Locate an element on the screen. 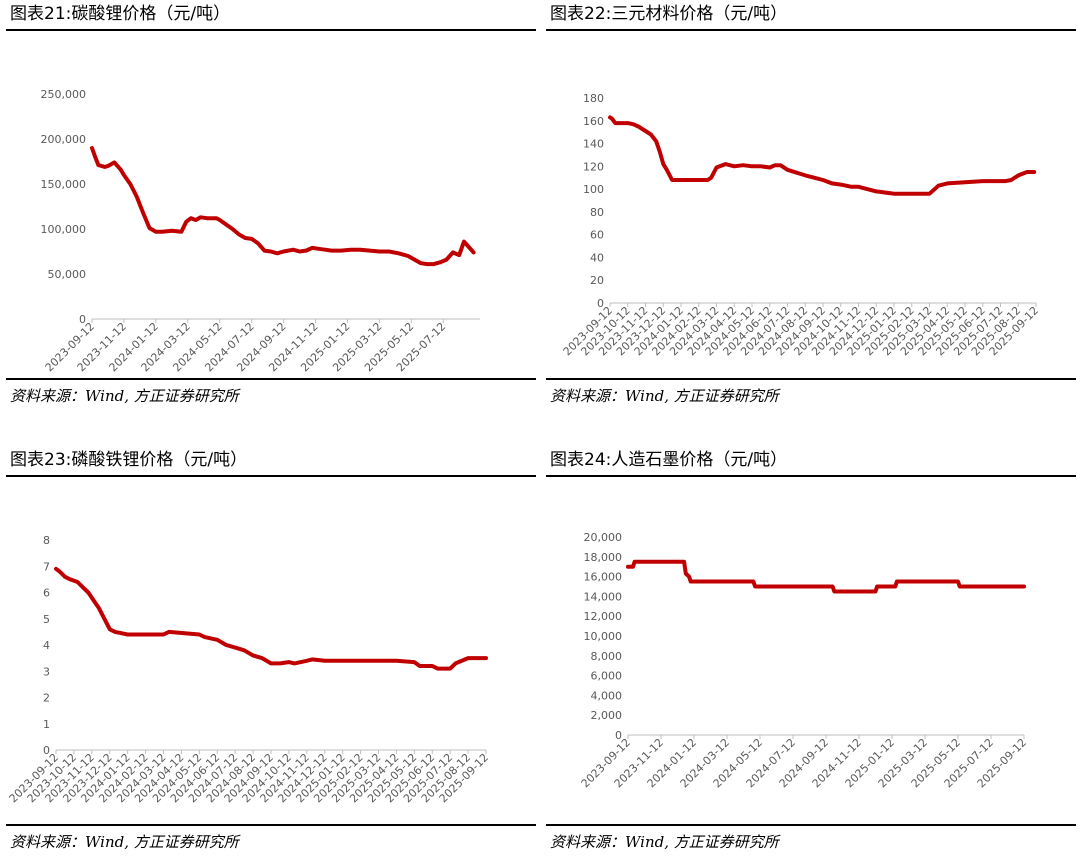 The height and width of the screenshot is (865, 1080). y-tick-label: 6 is located at coordinates (46, 593).